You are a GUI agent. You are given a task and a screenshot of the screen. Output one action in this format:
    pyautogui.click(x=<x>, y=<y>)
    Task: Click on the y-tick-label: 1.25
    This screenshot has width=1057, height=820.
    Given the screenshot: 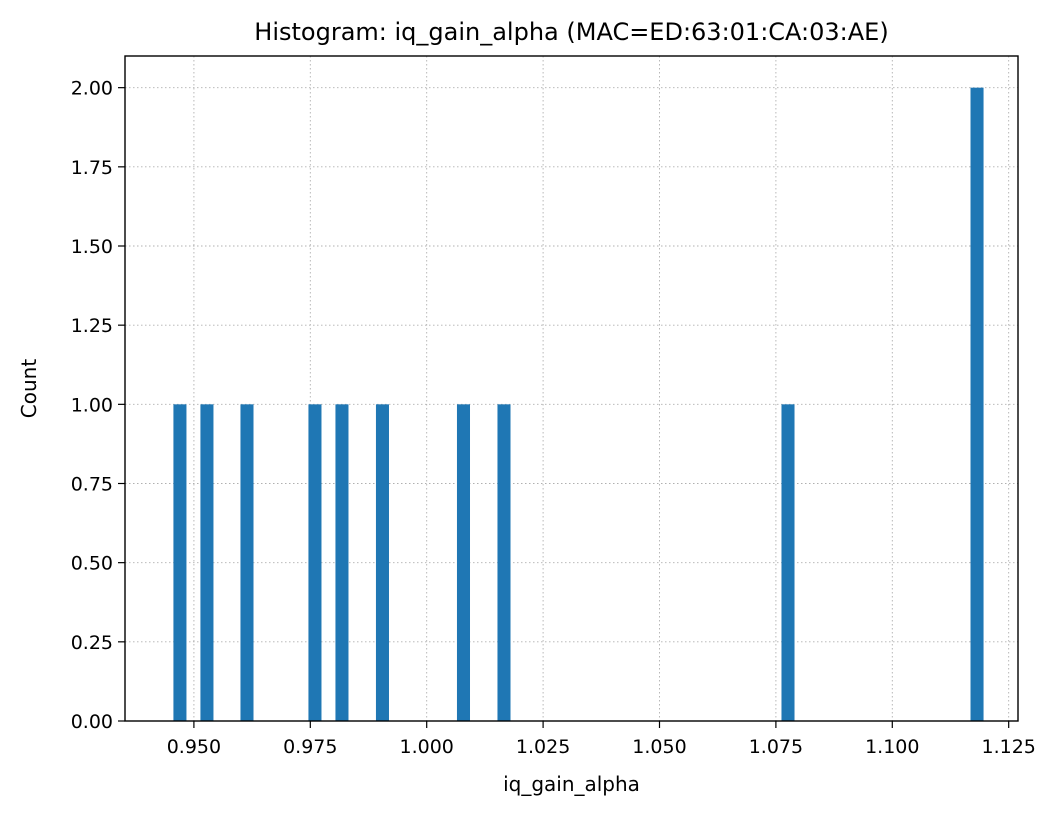 What is the action you would take?
    pyautogui.click(x=92, y=326)
    